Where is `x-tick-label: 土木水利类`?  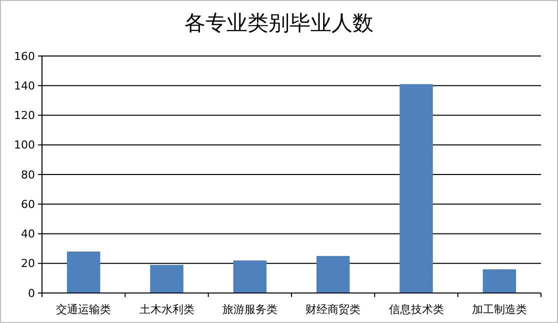
x-tick-label: 土木水利类 is located at coordinates (166, 309).